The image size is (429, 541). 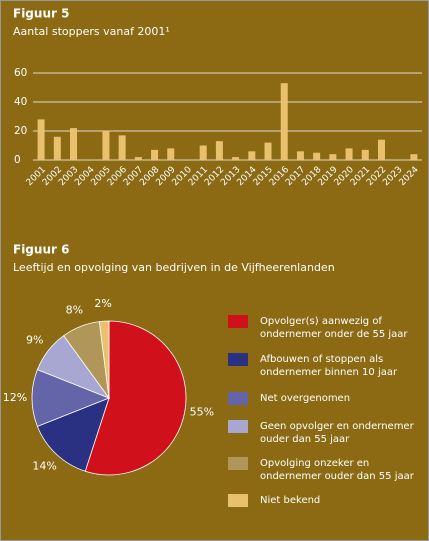 What do you see at coordinates (290, 500) in the screenshot?
I see `legend-label: Niet bekend` at bounding box center [290, 500].